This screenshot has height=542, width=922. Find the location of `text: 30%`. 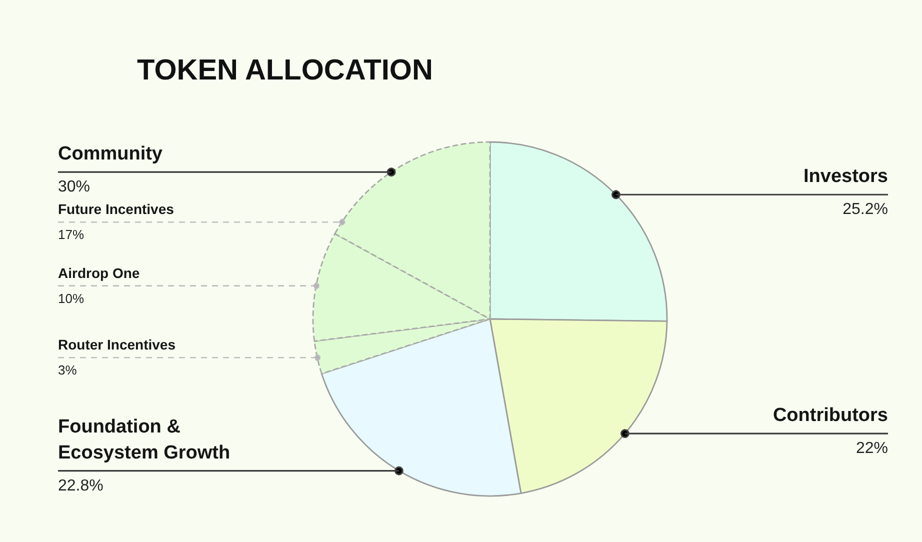

text: 30% is located at coordinates (74, 187).